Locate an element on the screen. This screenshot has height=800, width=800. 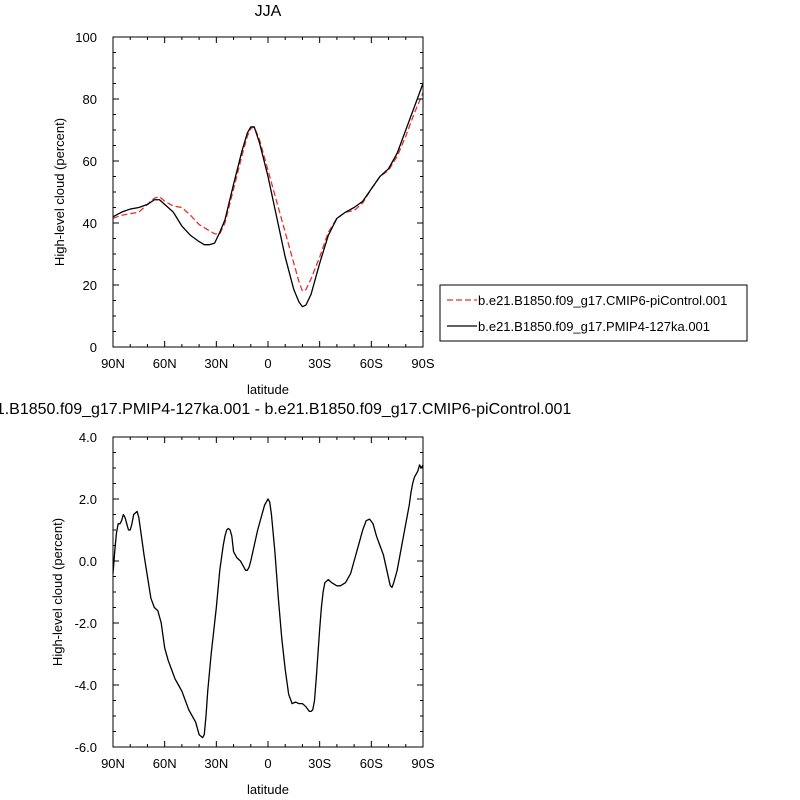
bottom-x-tick-label: 60N is located at coordinates (165, 763).